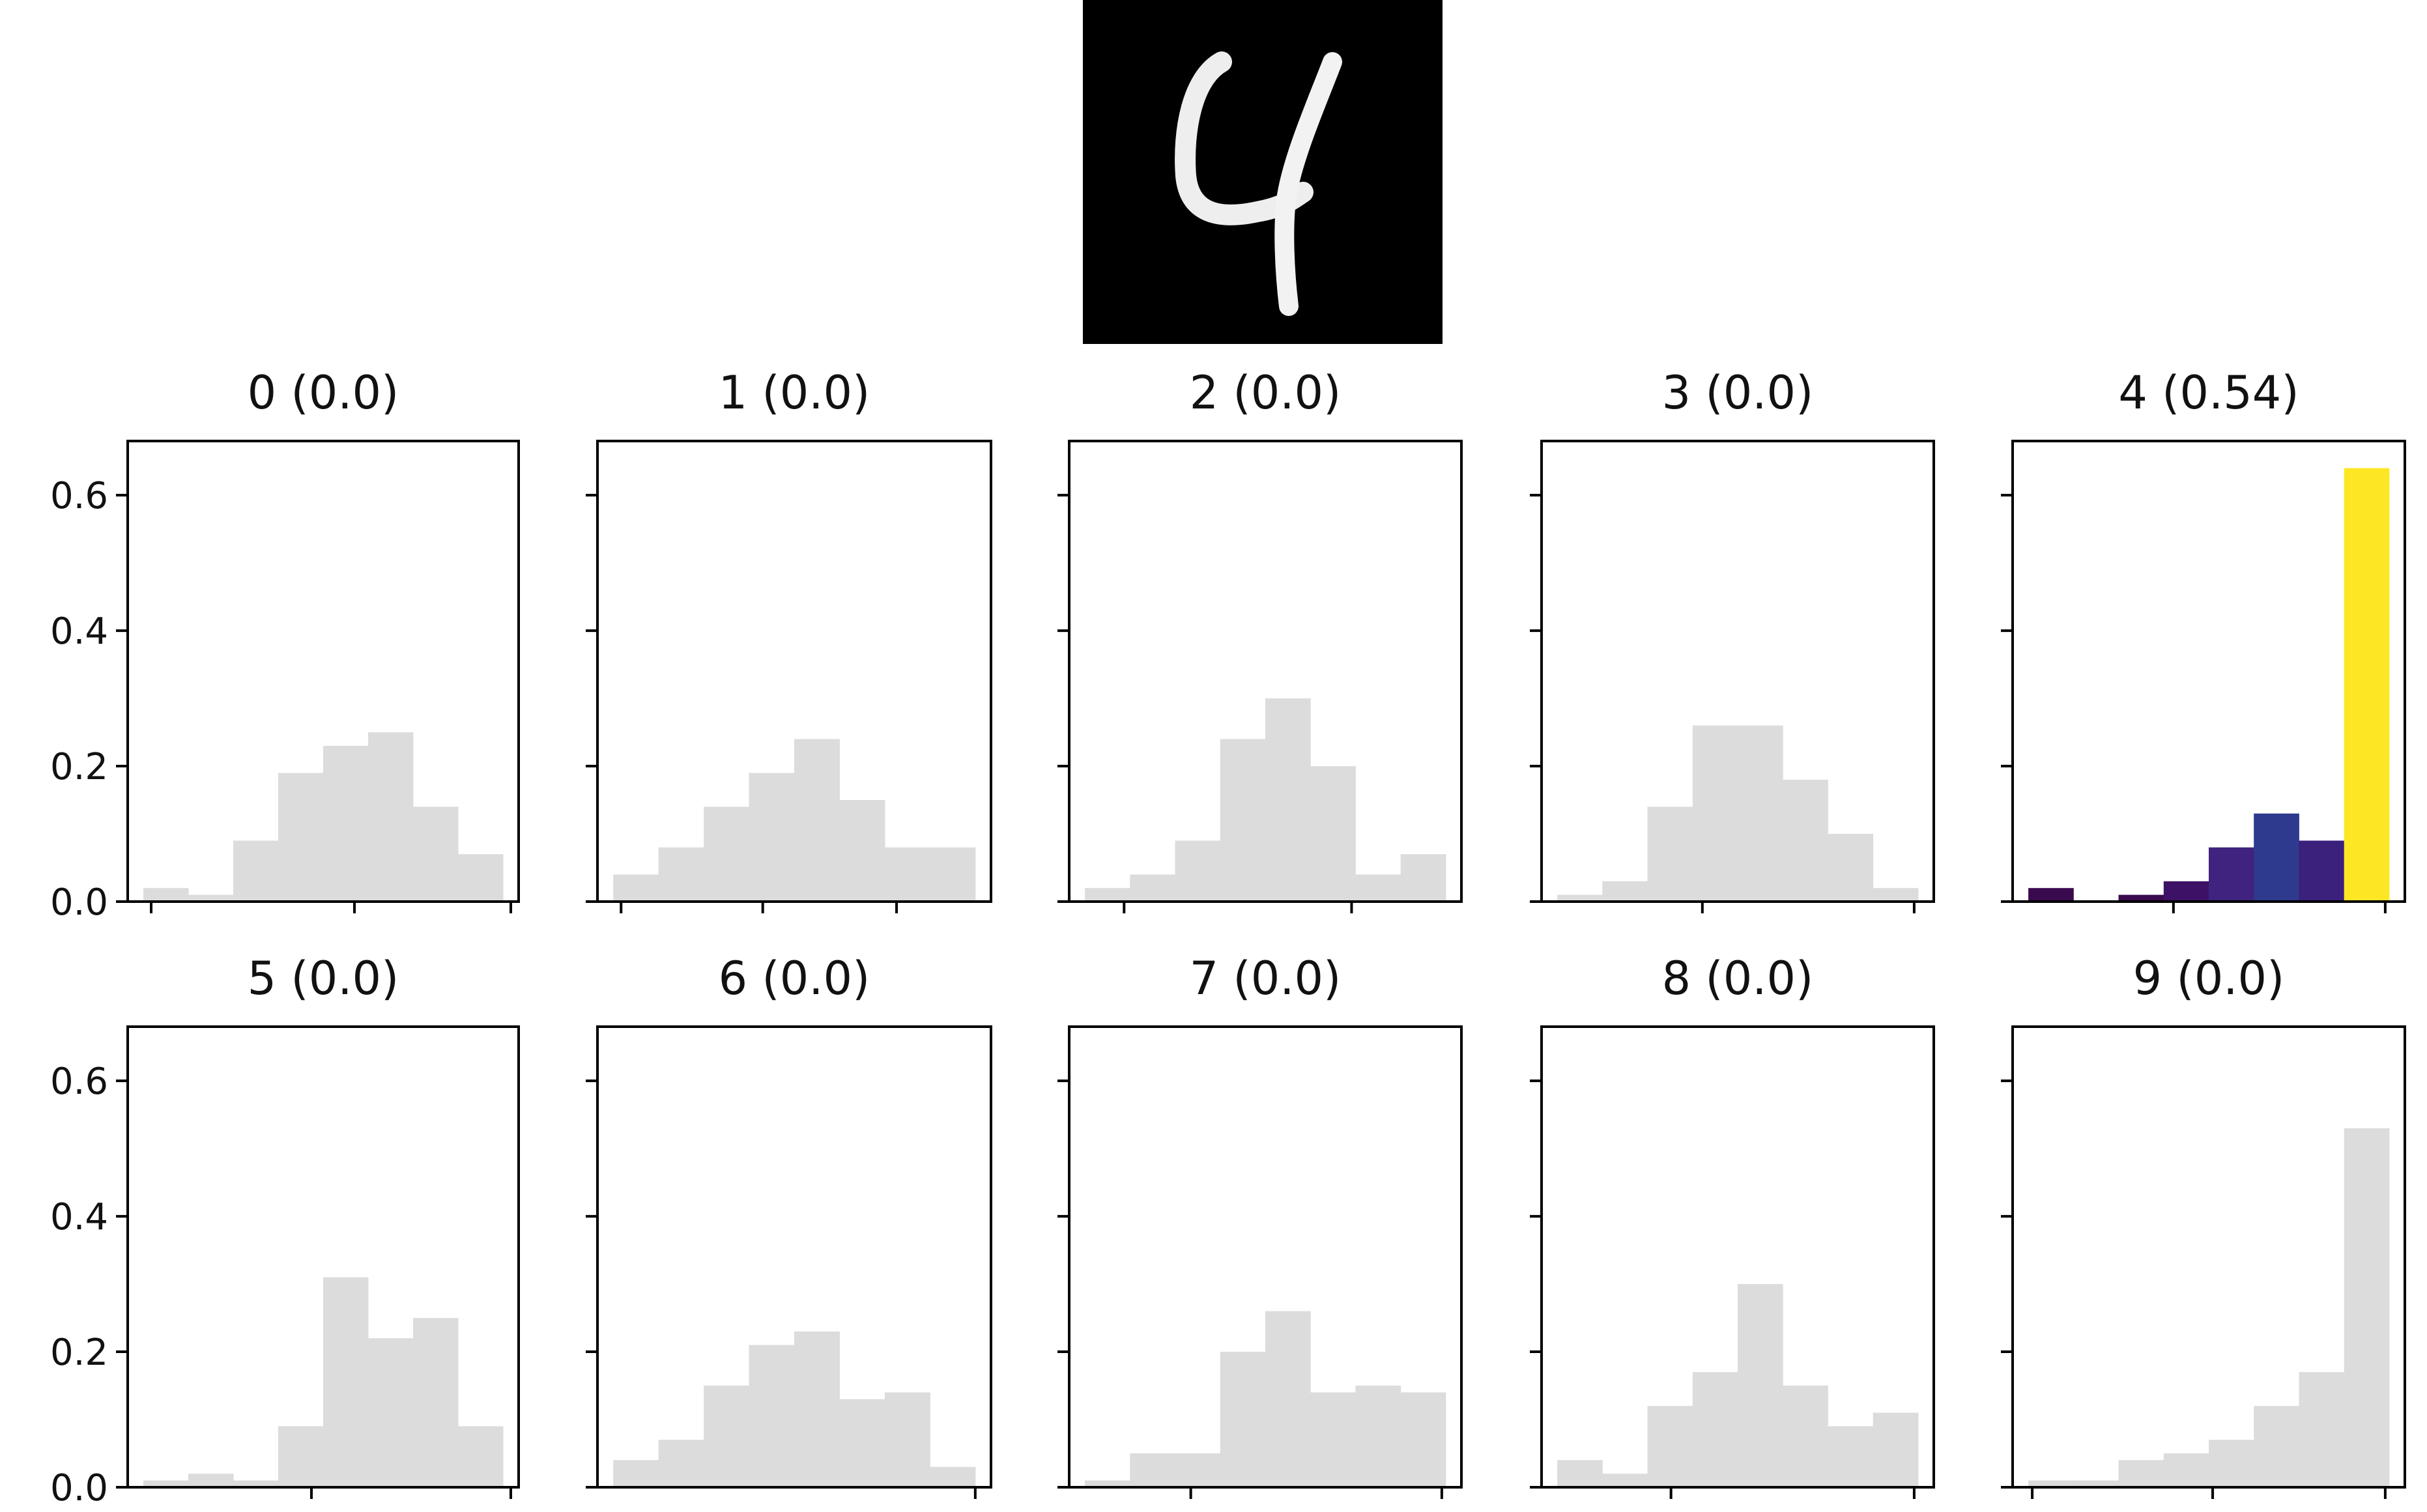  Describe the element at coordinates (79, 767) in the screenshot. I see `ytick-label-0-1: 0.2` at that location.